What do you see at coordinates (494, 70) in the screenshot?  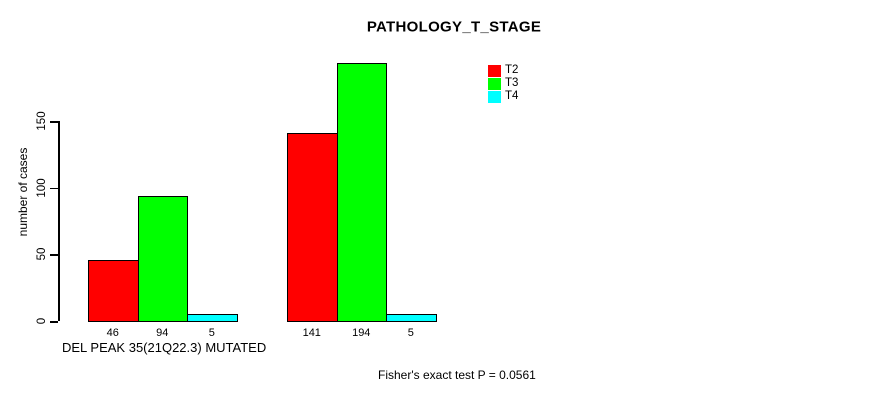 I see `legend-swatch-t2` at bounding box center [494, 70].